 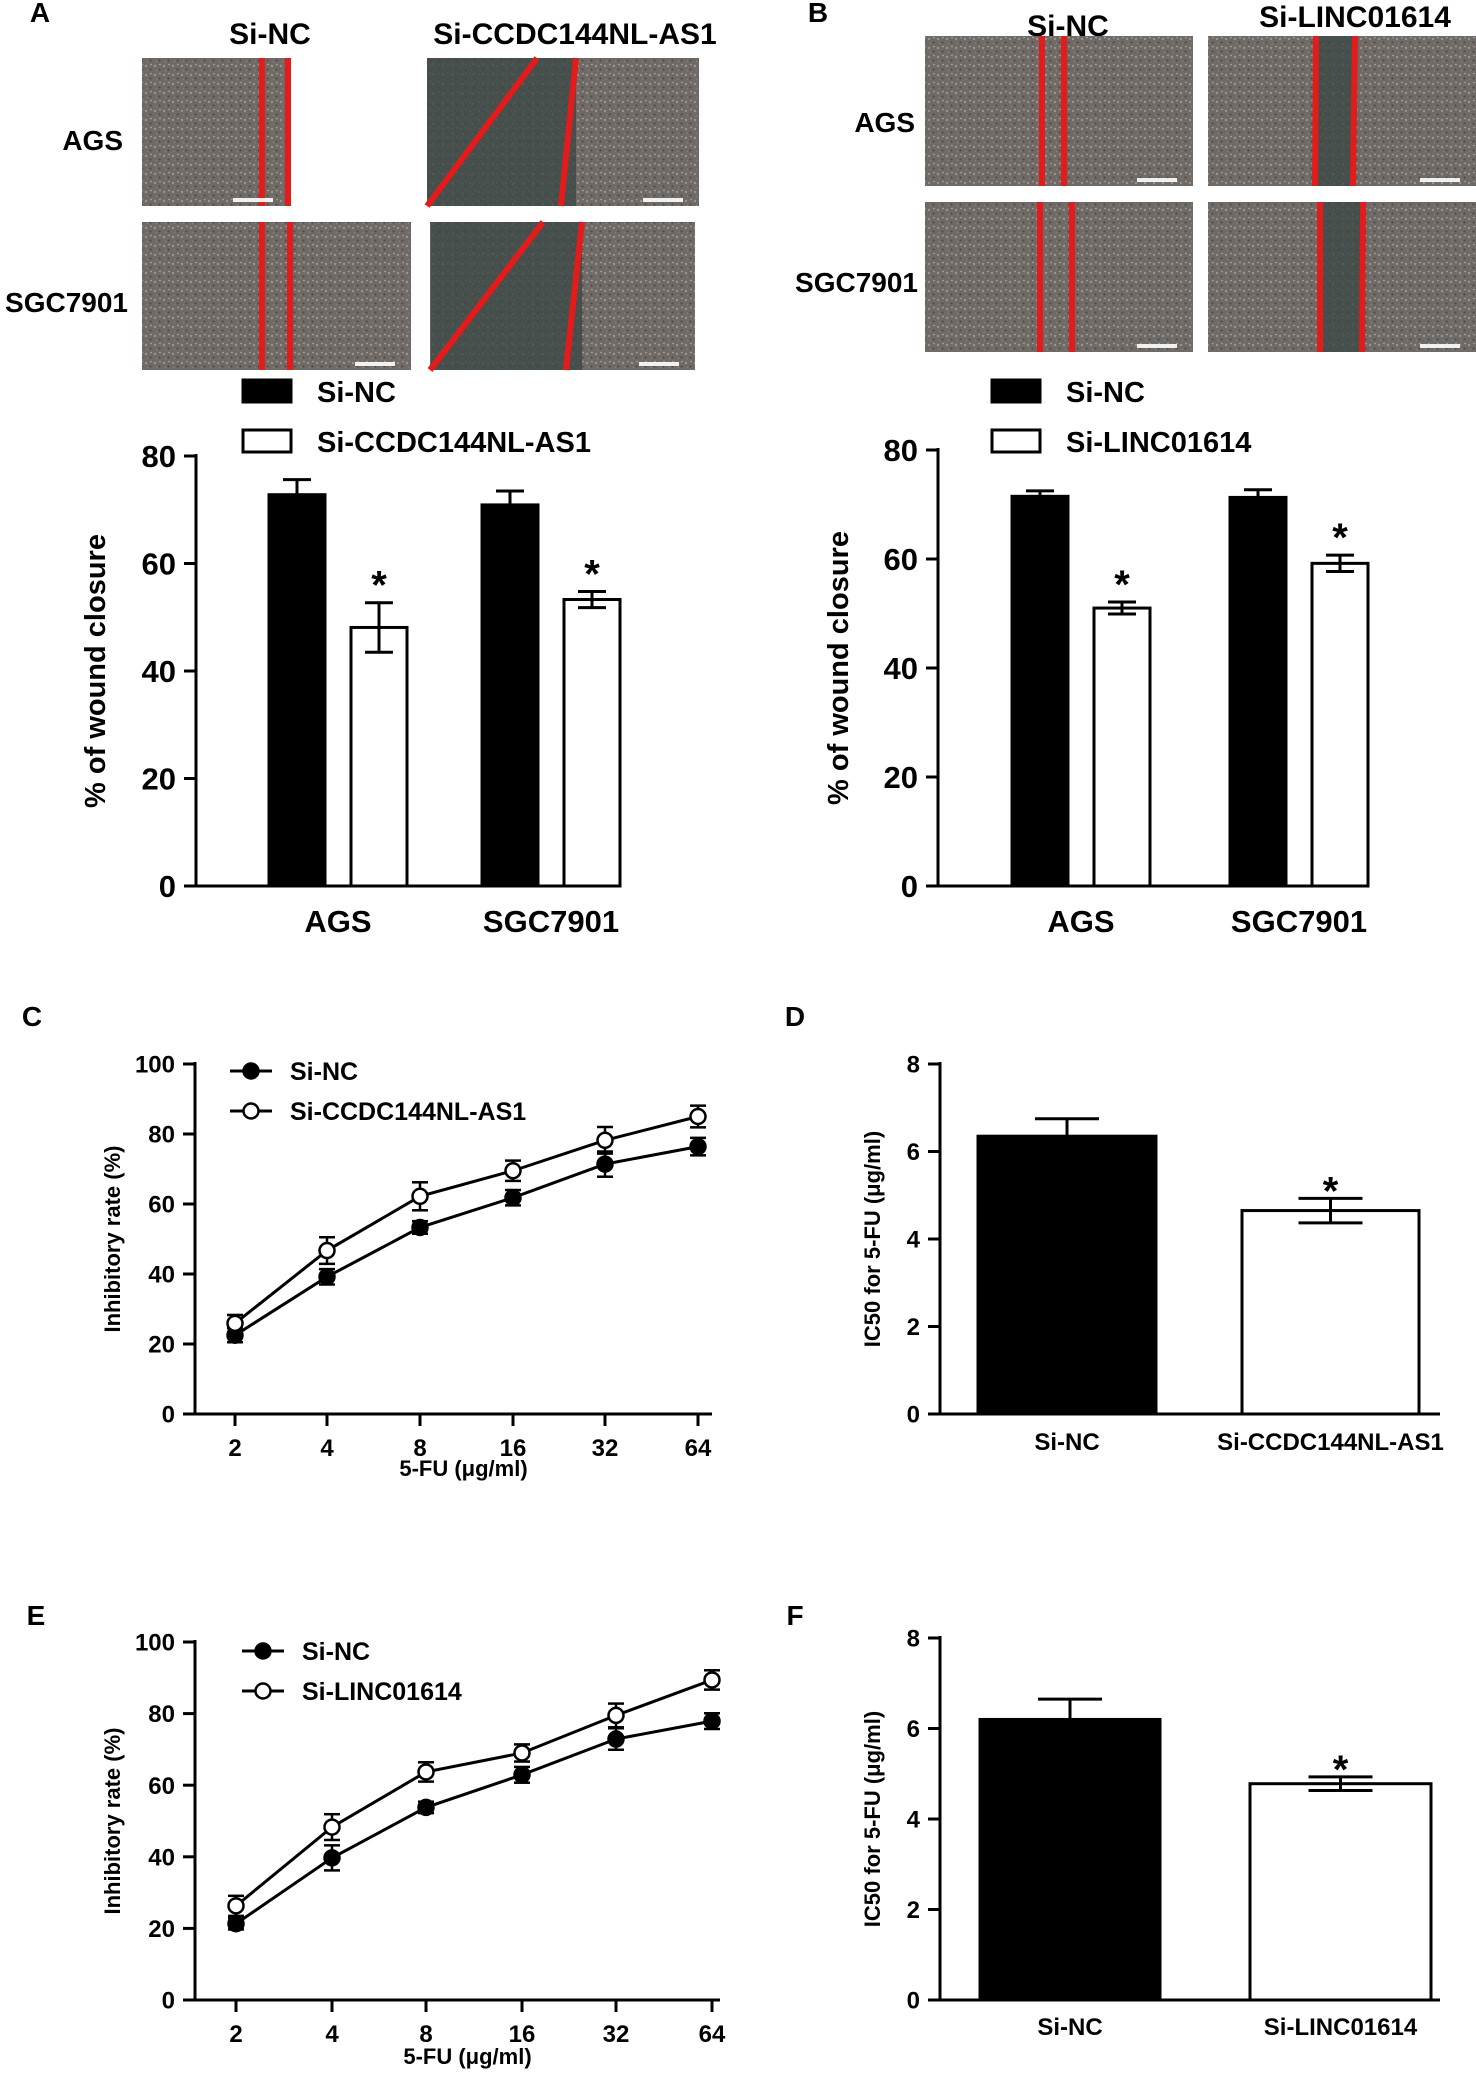 I want to click on x-category-label: SGC7901, so click(x=551, y=921).